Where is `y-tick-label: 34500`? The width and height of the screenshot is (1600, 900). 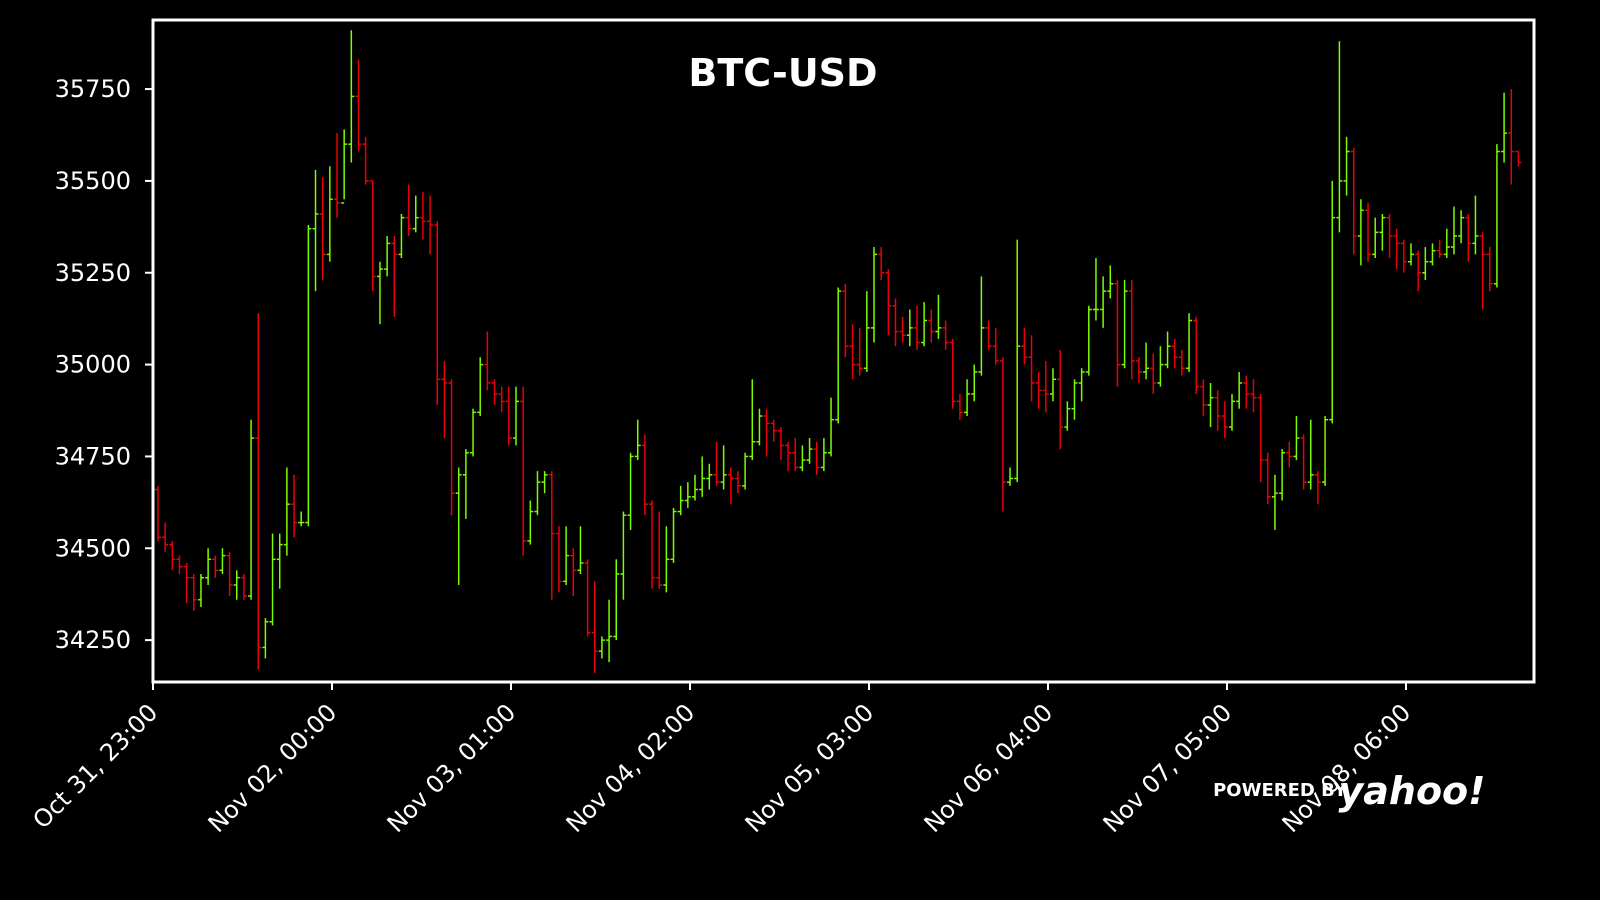
y-tick-label: 34500 is located at coordinates (93, 548).